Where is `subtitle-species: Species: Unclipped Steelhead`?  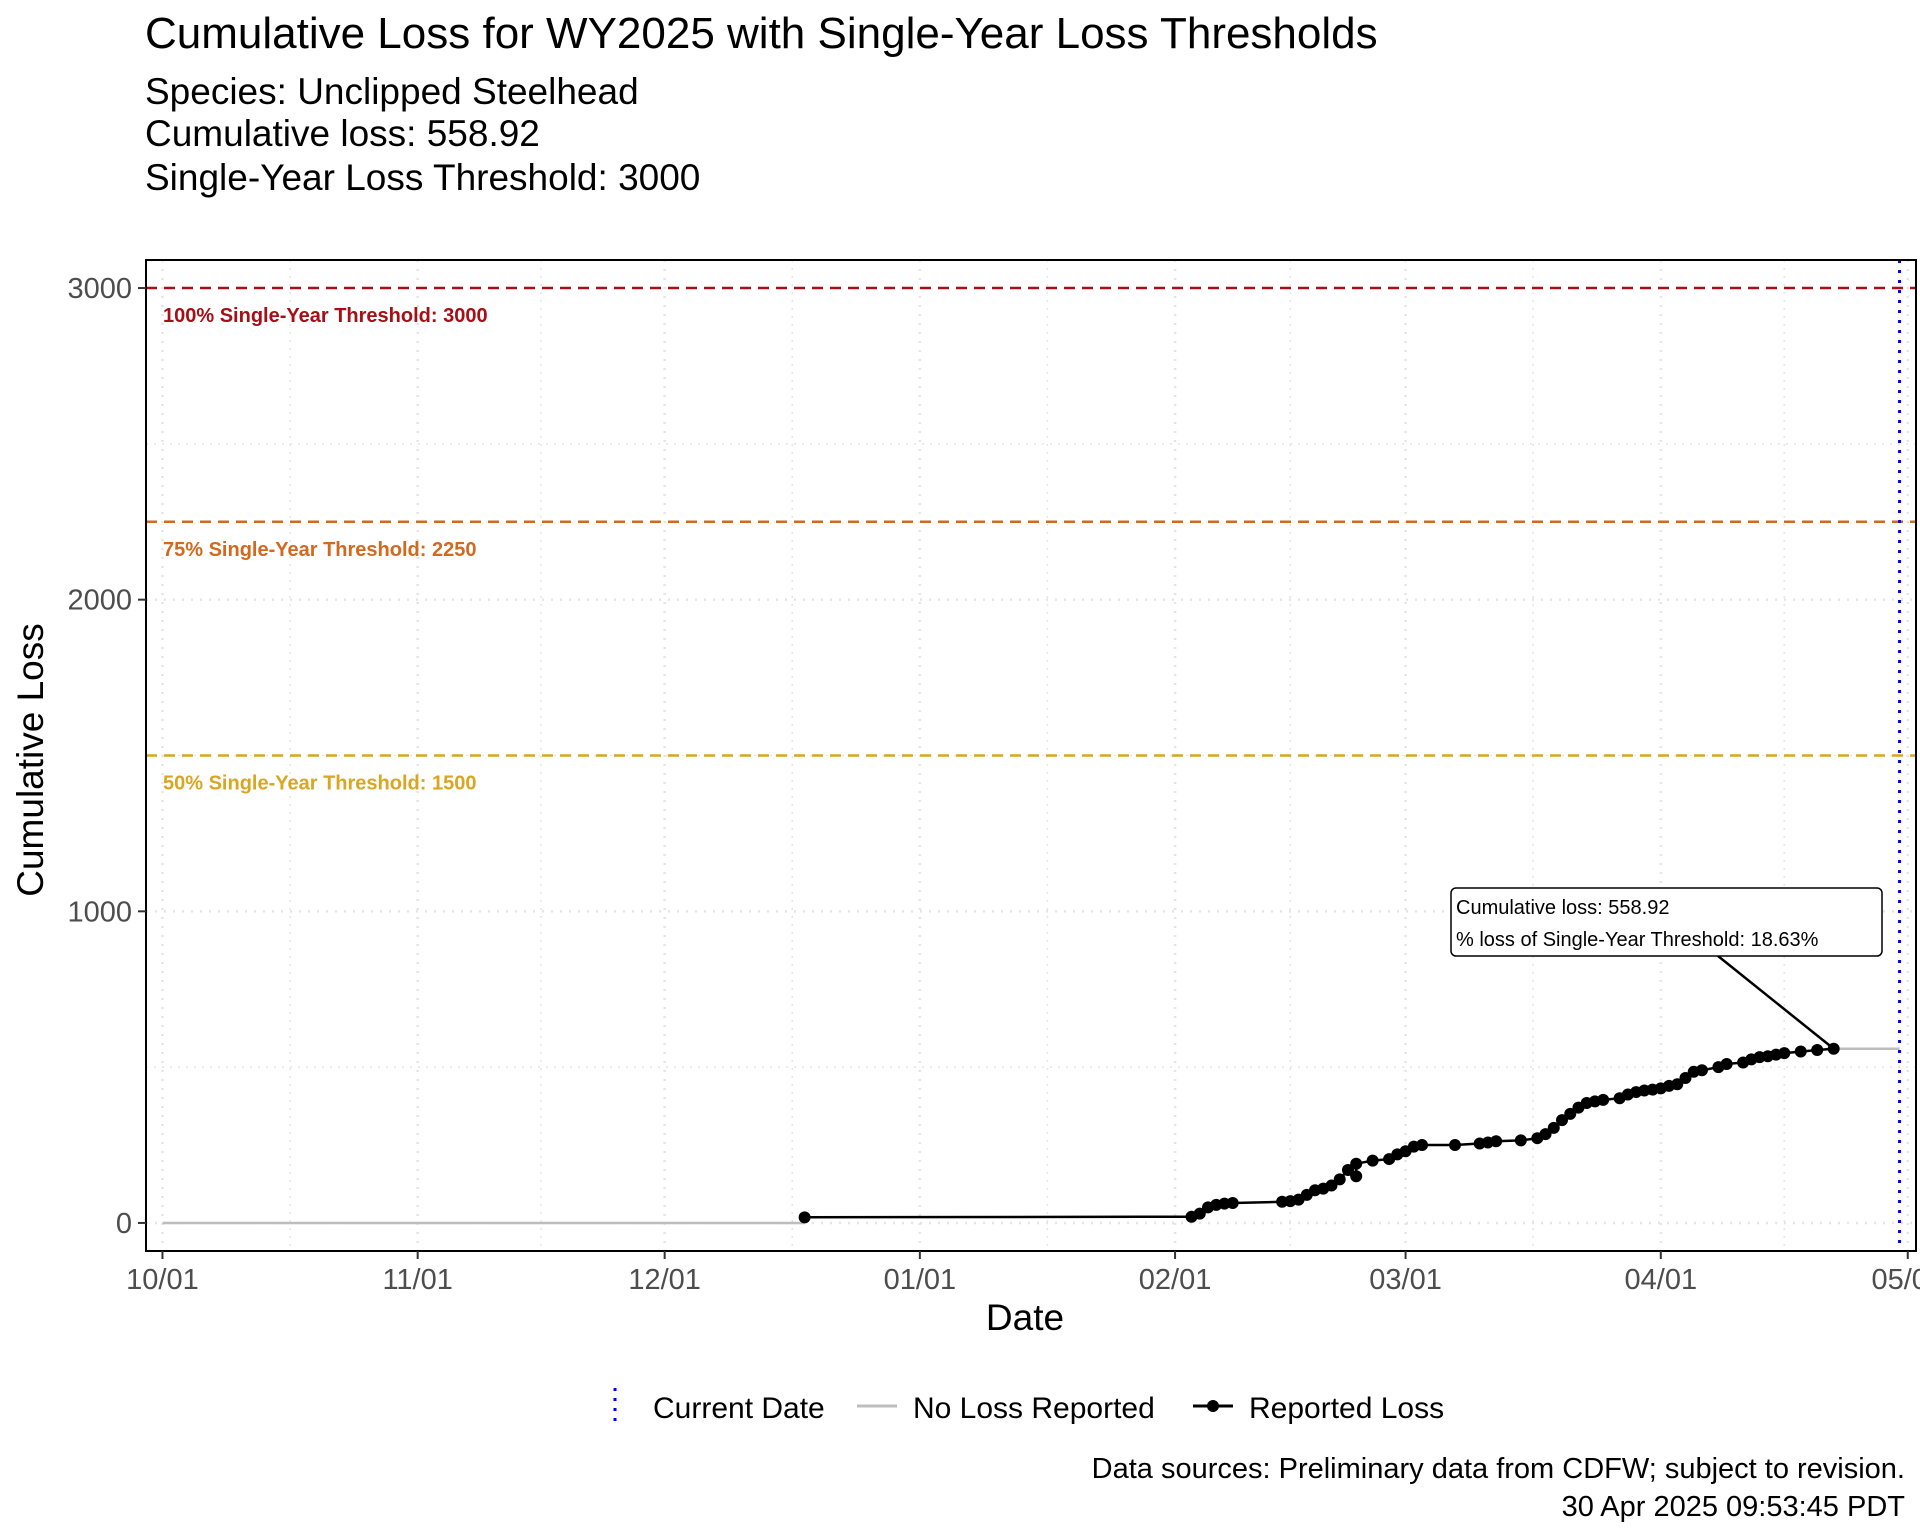
subtitle-species: Species: Unclipped Steelhead is located at coordinates (392, 91).